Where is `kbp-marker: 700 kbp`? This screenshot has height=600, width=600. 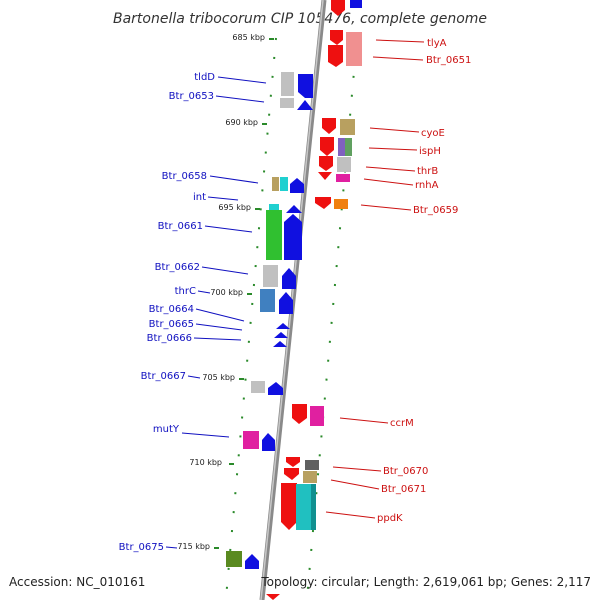 kbp-marker: 700 kbp is located at coordinates (226, 292).